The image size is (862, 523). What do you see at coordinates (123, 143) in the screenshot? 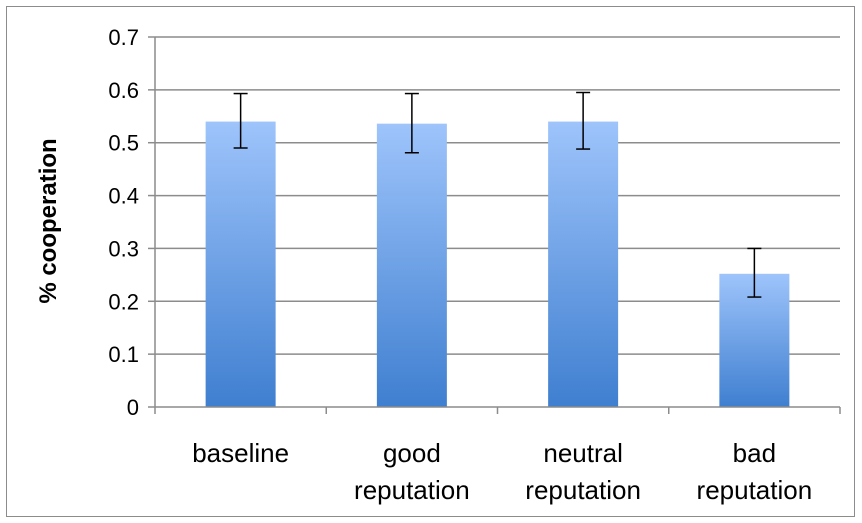
I see `y-tick-label: 0.5` at bounding box center [123, 143].